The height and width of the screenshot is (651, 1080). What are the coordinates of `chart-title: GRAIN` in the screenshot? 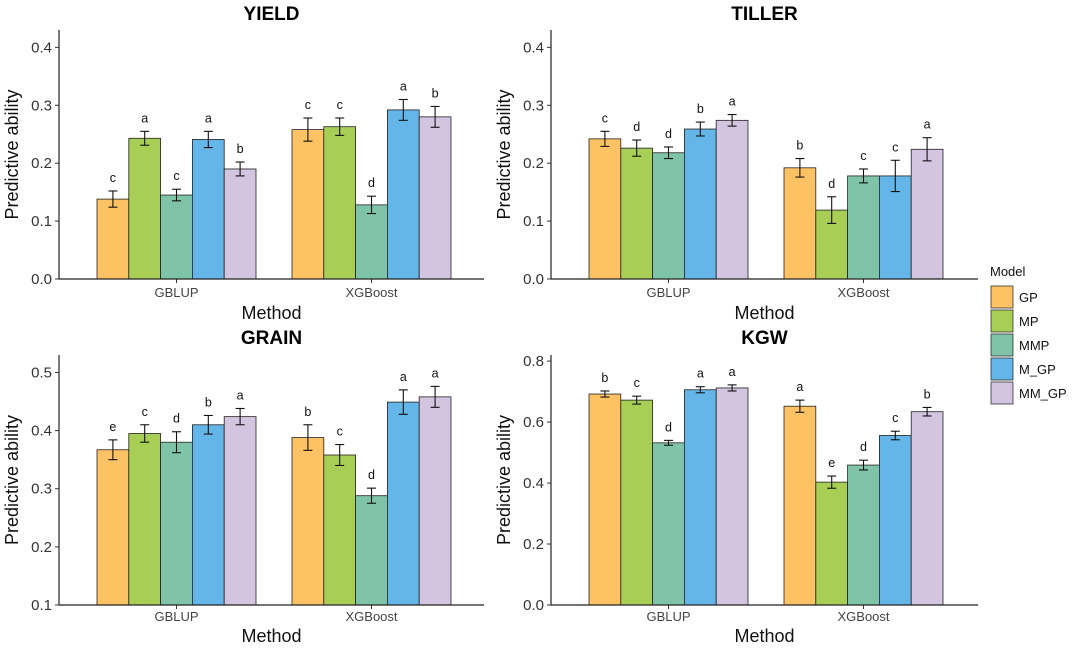 It's located at (271, 338).